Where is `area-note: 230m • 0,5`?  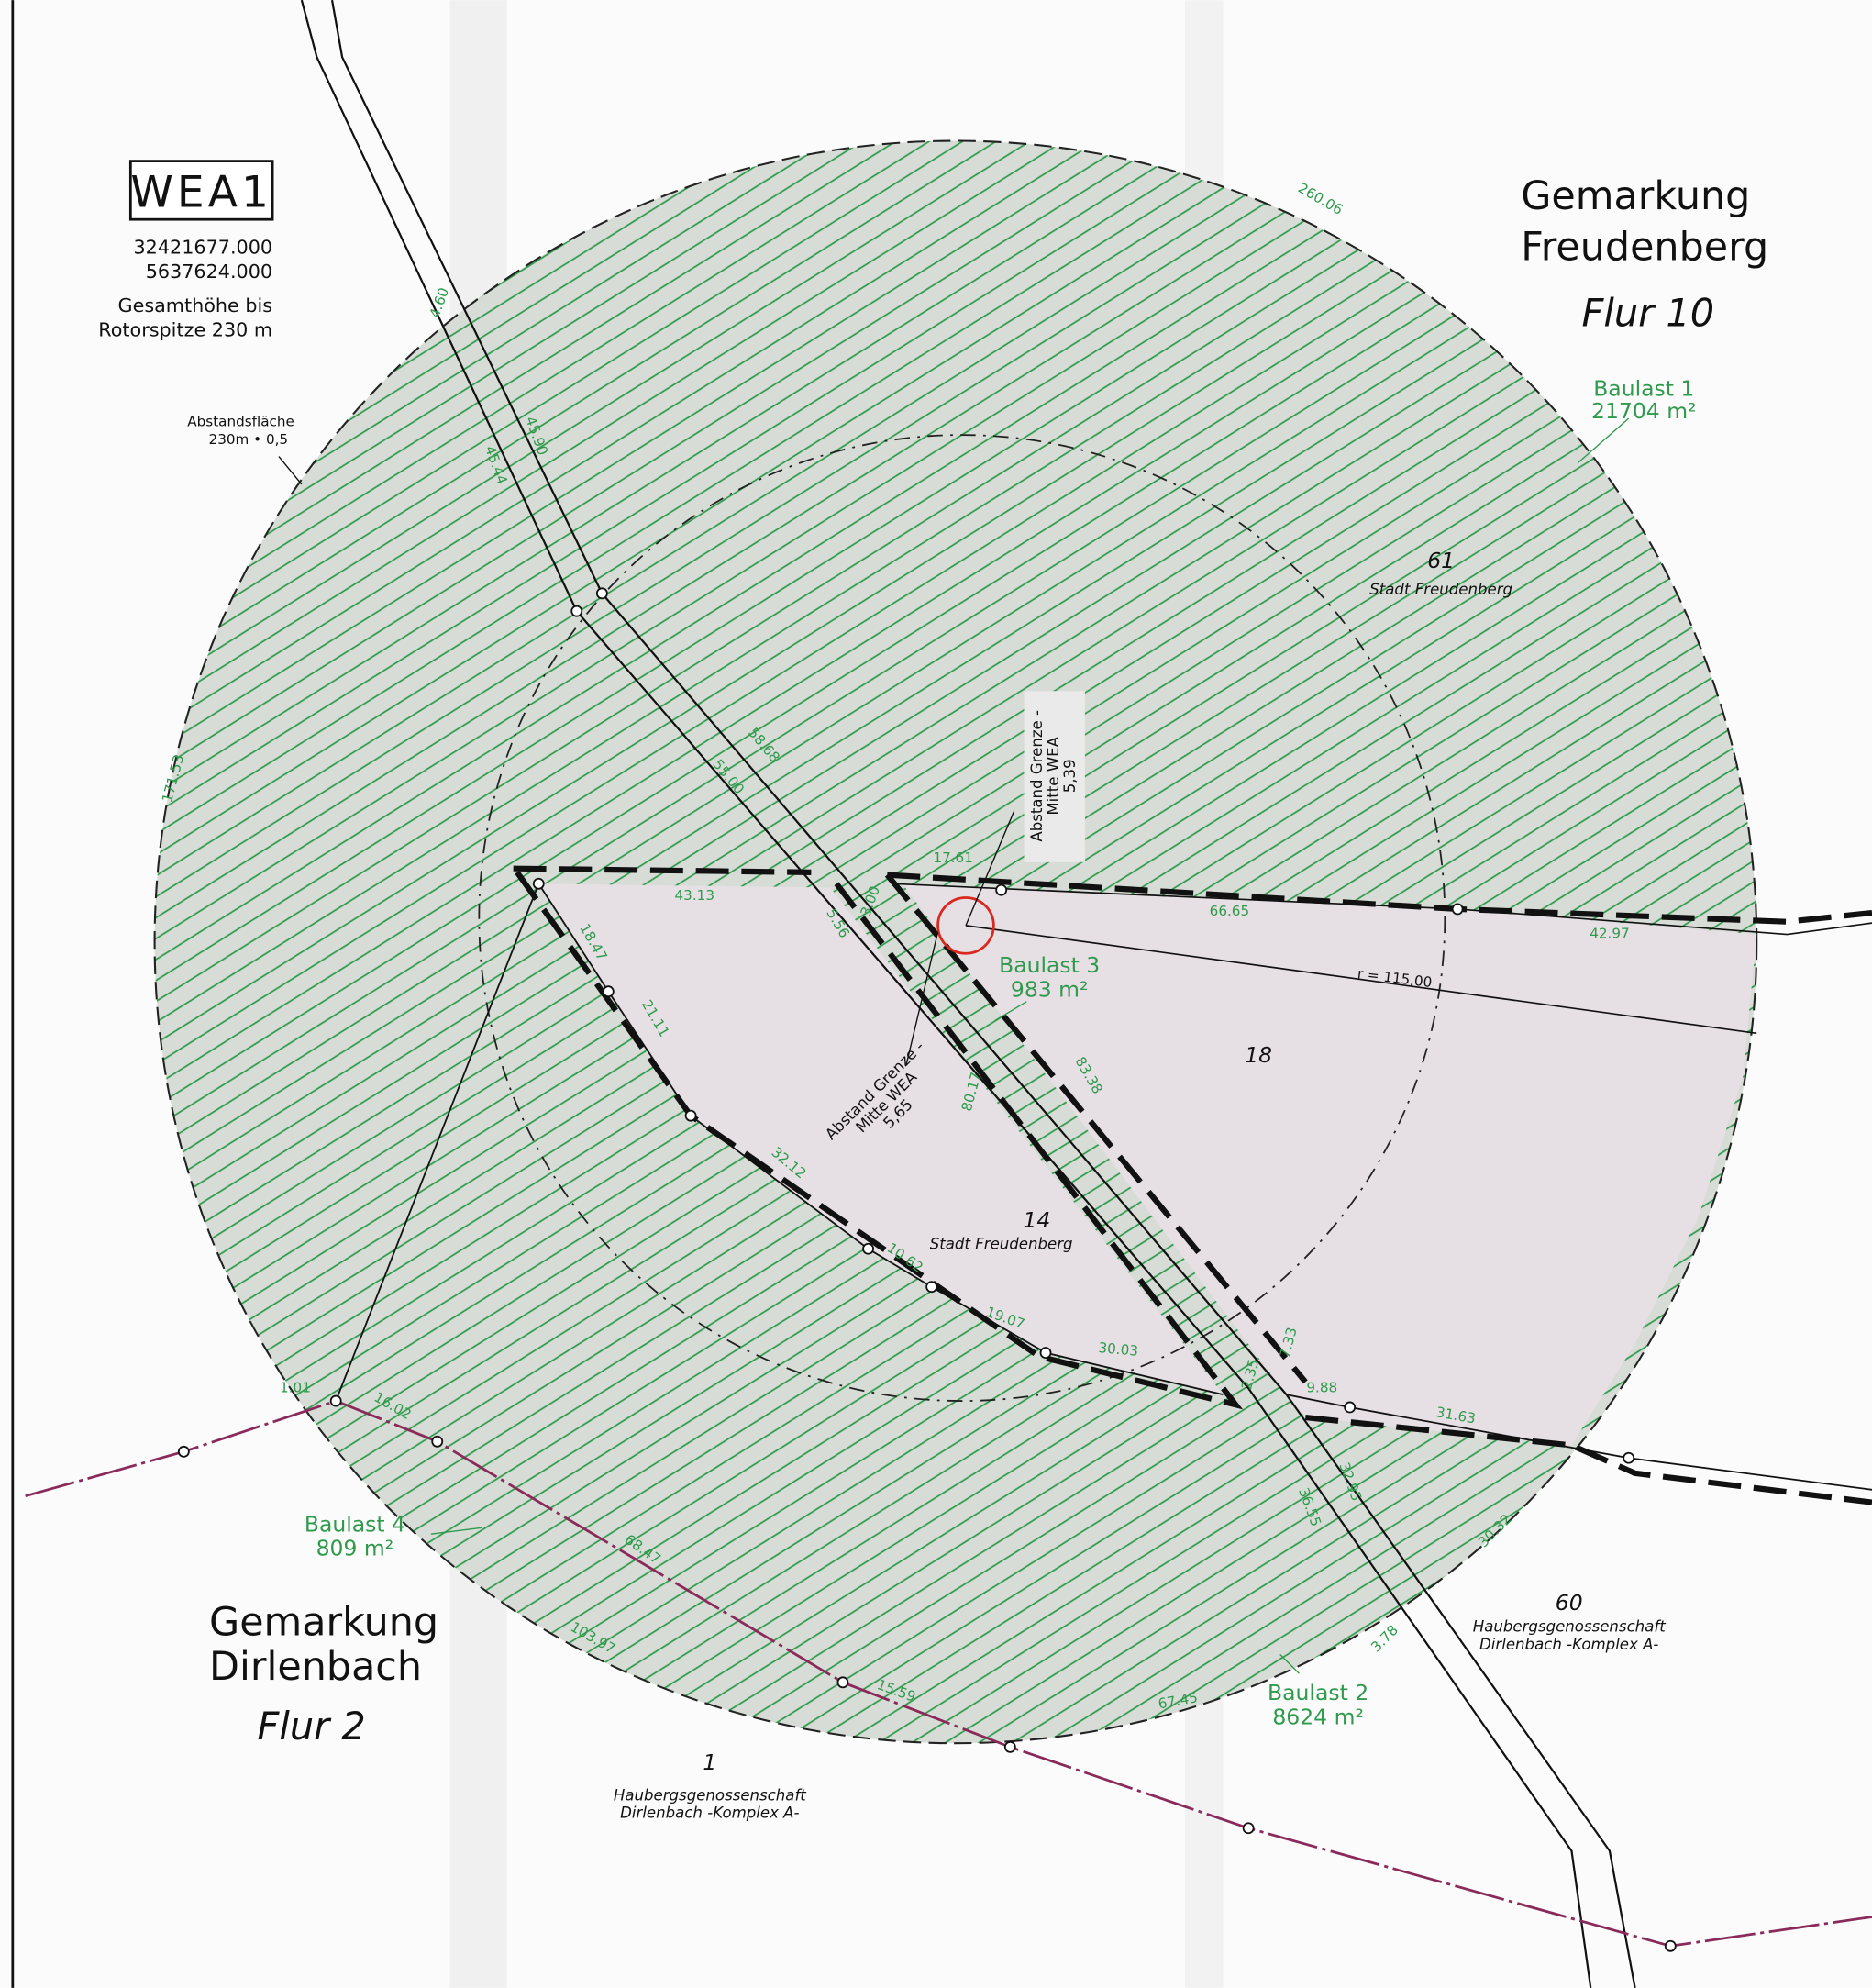
area-note: 230m • 0,5 is located at coordinates (249, 439).